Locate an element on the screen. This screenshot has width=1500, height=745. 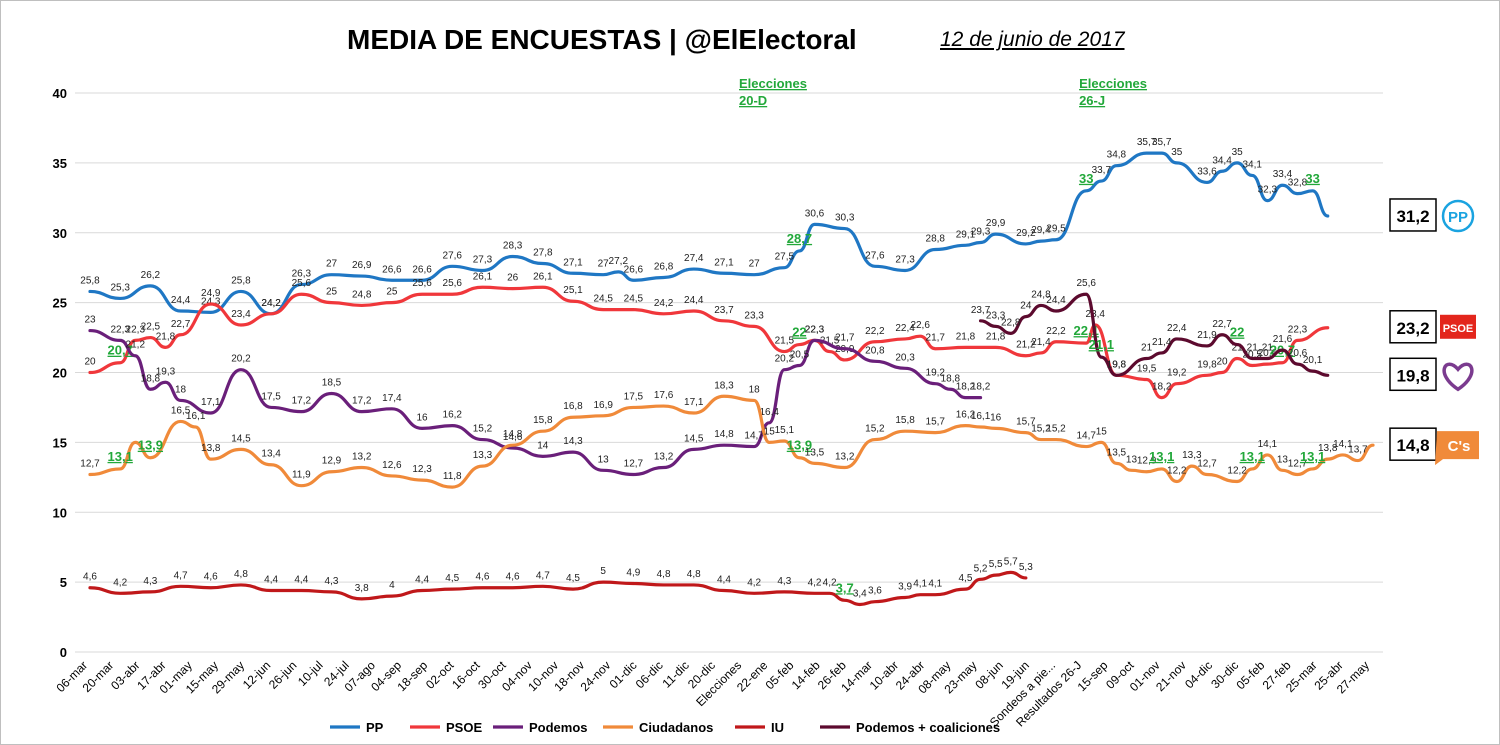
data-label: 14,5 is located at coordinates (694, 438).